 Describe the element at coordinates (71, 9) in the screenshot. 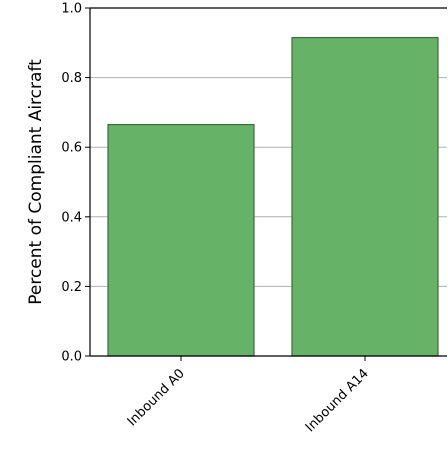

I see `y-tick-label: 1.0` at that location.